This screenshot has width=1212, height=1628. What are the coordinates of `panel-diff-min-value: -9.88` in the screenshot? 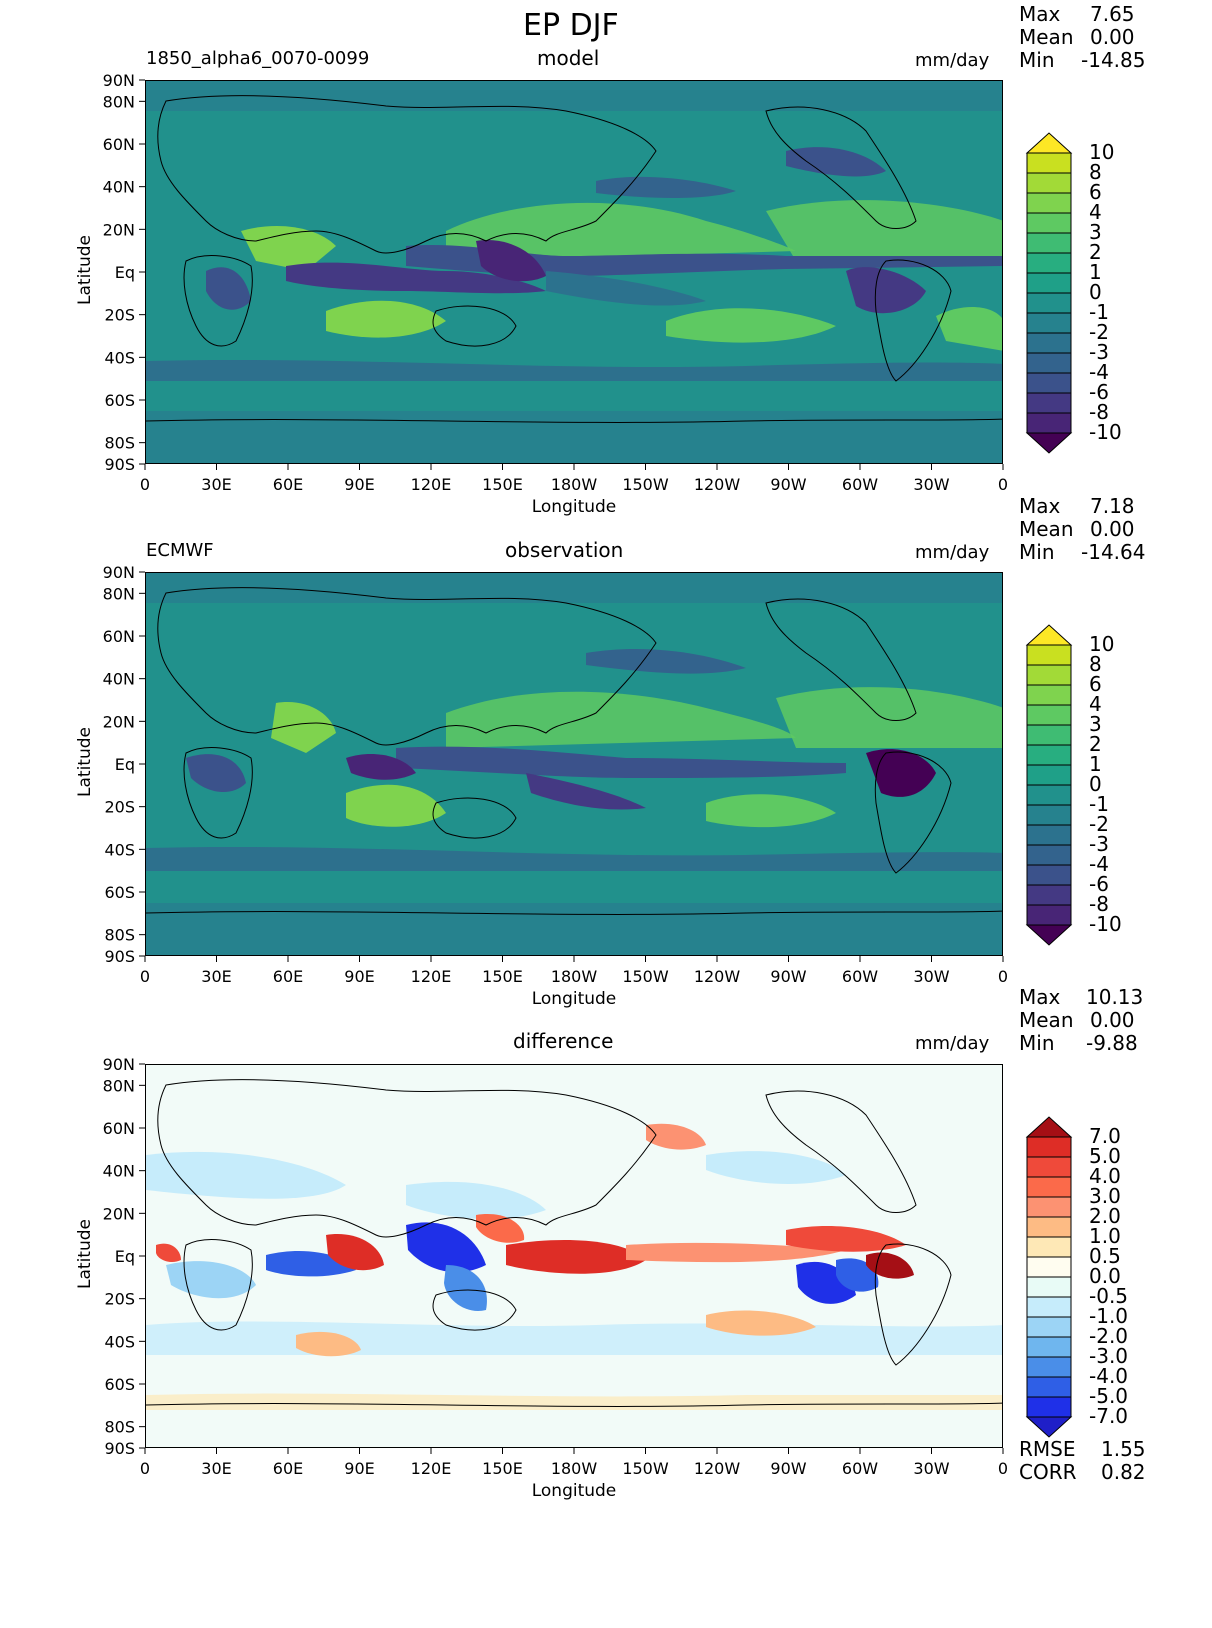 It's located at (1112, 1043).